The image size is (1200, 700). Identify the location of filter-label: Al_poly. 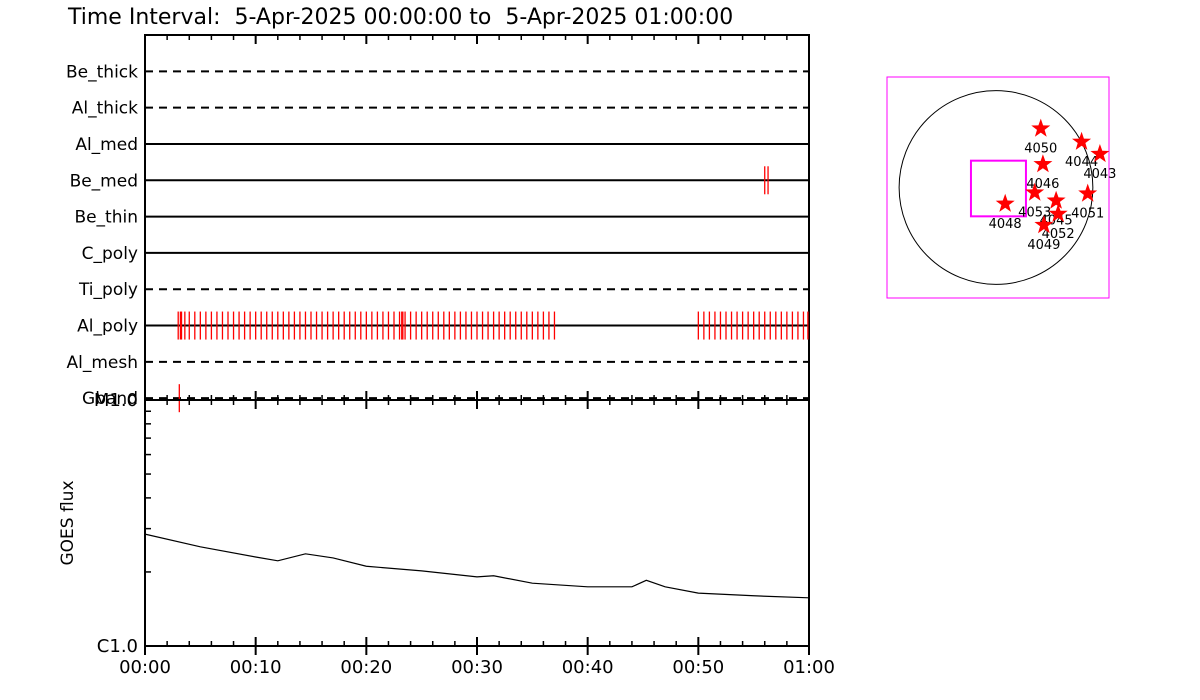
(107, 327).